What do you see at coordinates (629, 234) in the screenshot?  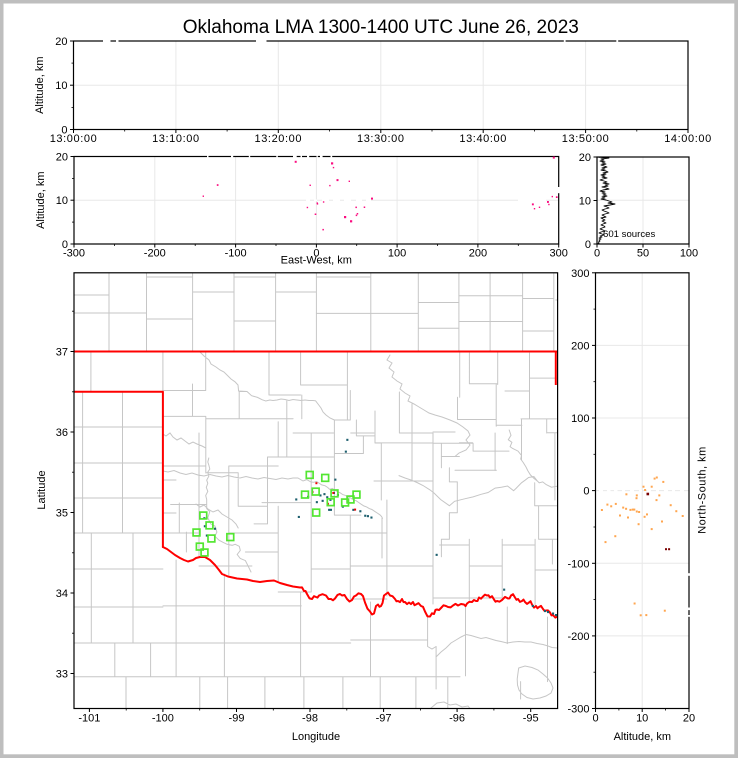 I see `svg-text: 601 sources` at bounding box center [629, 234].